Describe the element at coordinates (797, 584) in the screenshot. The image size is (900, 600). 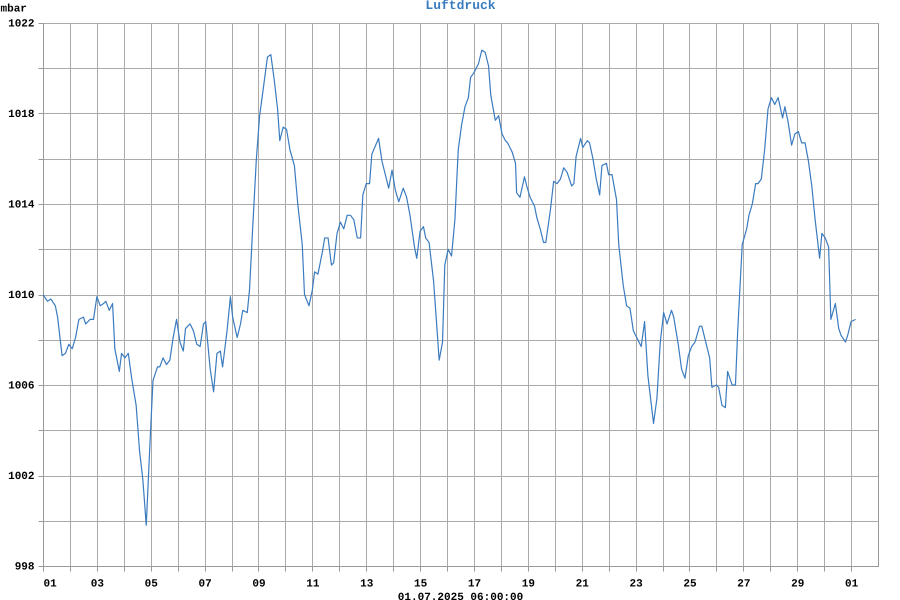
I see `x-tick-label: 29` at that location.